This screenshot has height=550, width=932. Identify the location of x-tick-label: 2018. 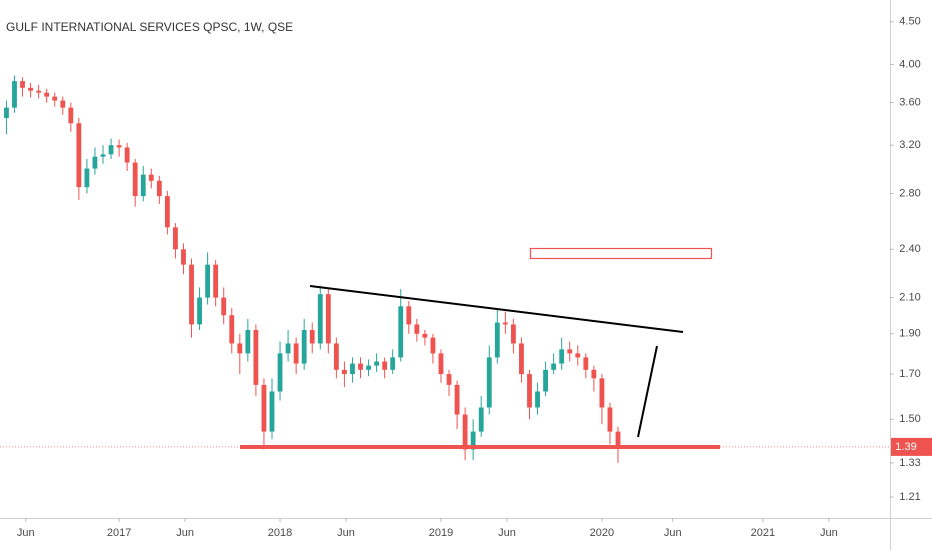
(280, 533).